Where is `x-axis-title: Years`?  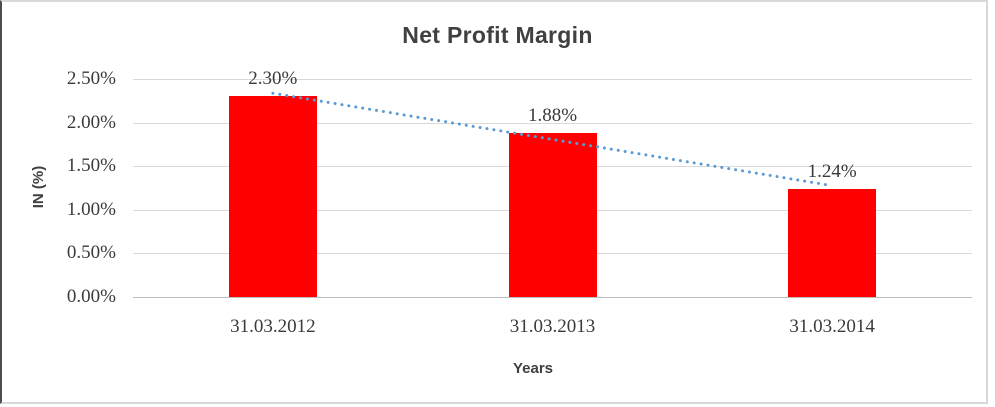
x-axis-title: Years is located at coordinates (533, 368).